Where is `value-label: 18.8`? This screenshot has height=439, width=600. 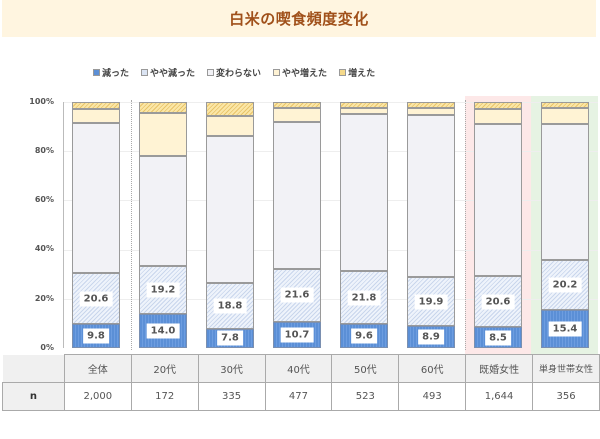
value-label: 18.8 is located at coordinates (230, 306).